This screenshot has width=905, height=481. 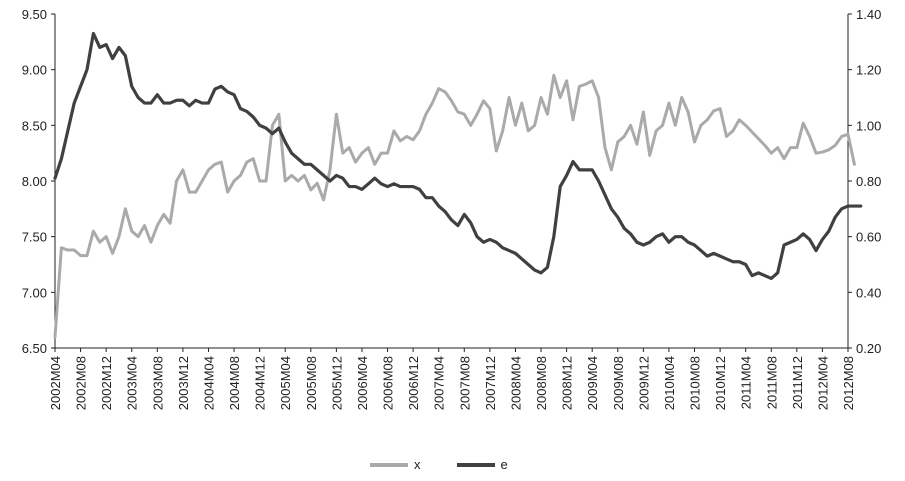 I want to click on x-tick-label: 2004M04, so click(x=208, y=383).